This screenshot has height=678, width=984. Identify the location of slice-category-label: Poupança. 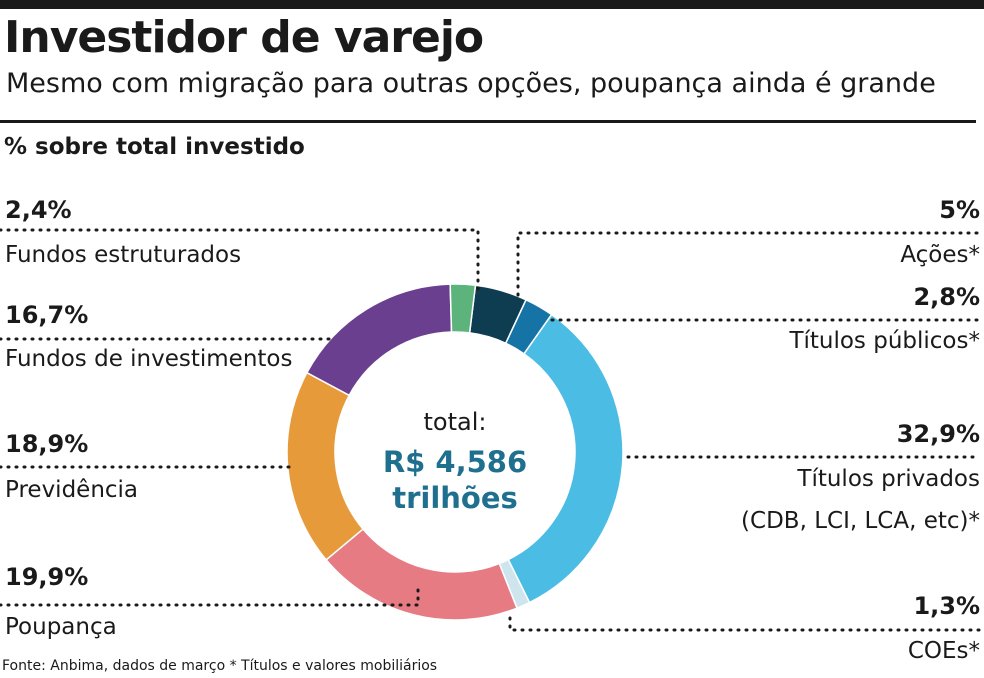
(61, 627).